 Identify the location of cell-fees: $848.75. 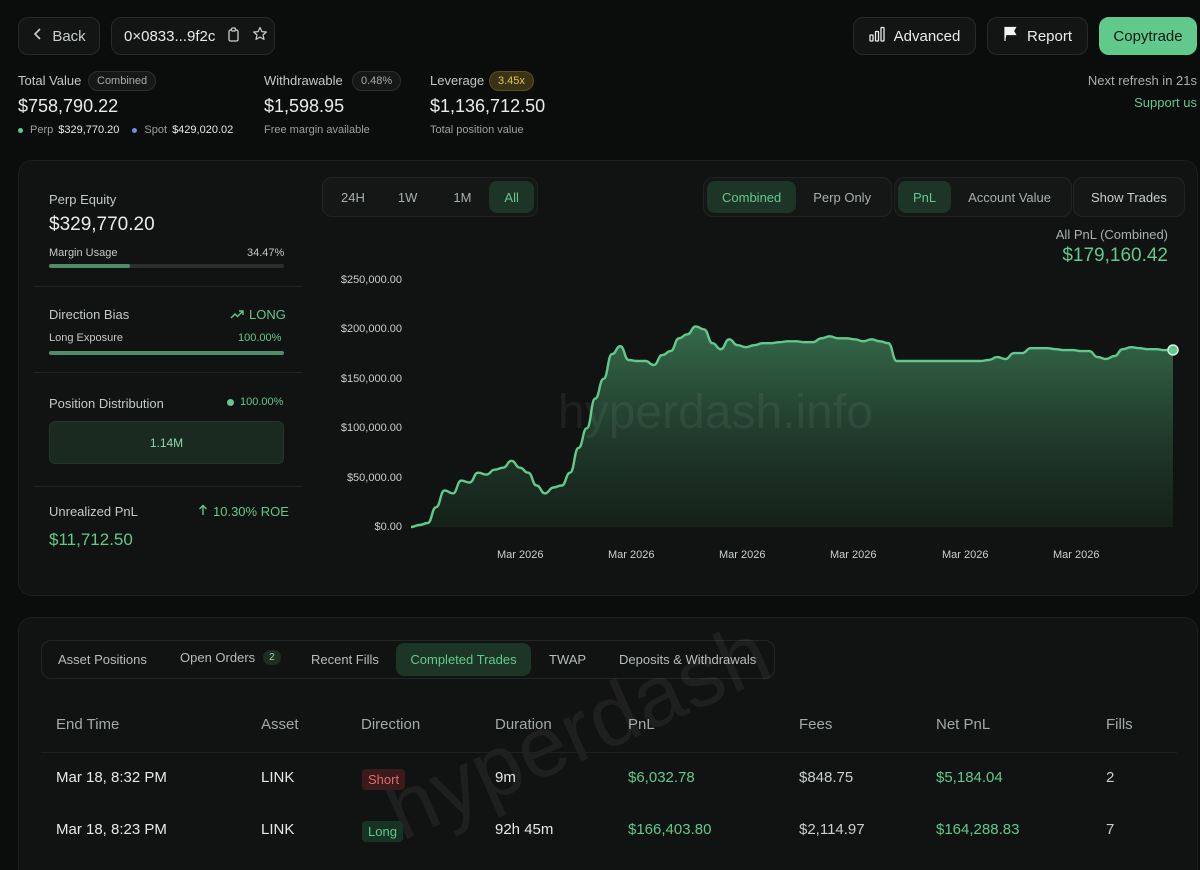
(826, 777).